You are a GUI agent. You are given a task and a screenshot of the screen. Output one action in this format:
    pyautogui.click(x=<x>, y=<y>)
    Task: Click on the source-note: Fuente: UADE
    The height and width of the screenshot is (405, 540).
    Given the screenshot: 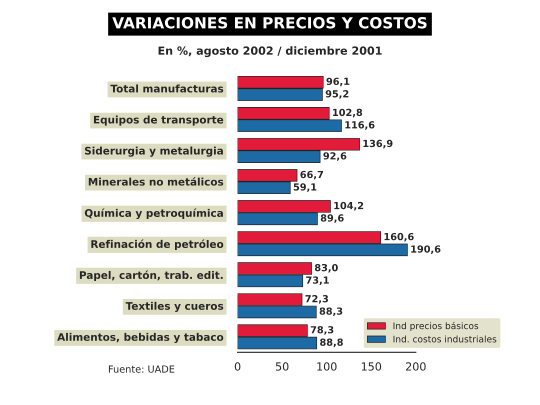 What is the action you would take?
    pyautogui.click(x=141, y=369)
    